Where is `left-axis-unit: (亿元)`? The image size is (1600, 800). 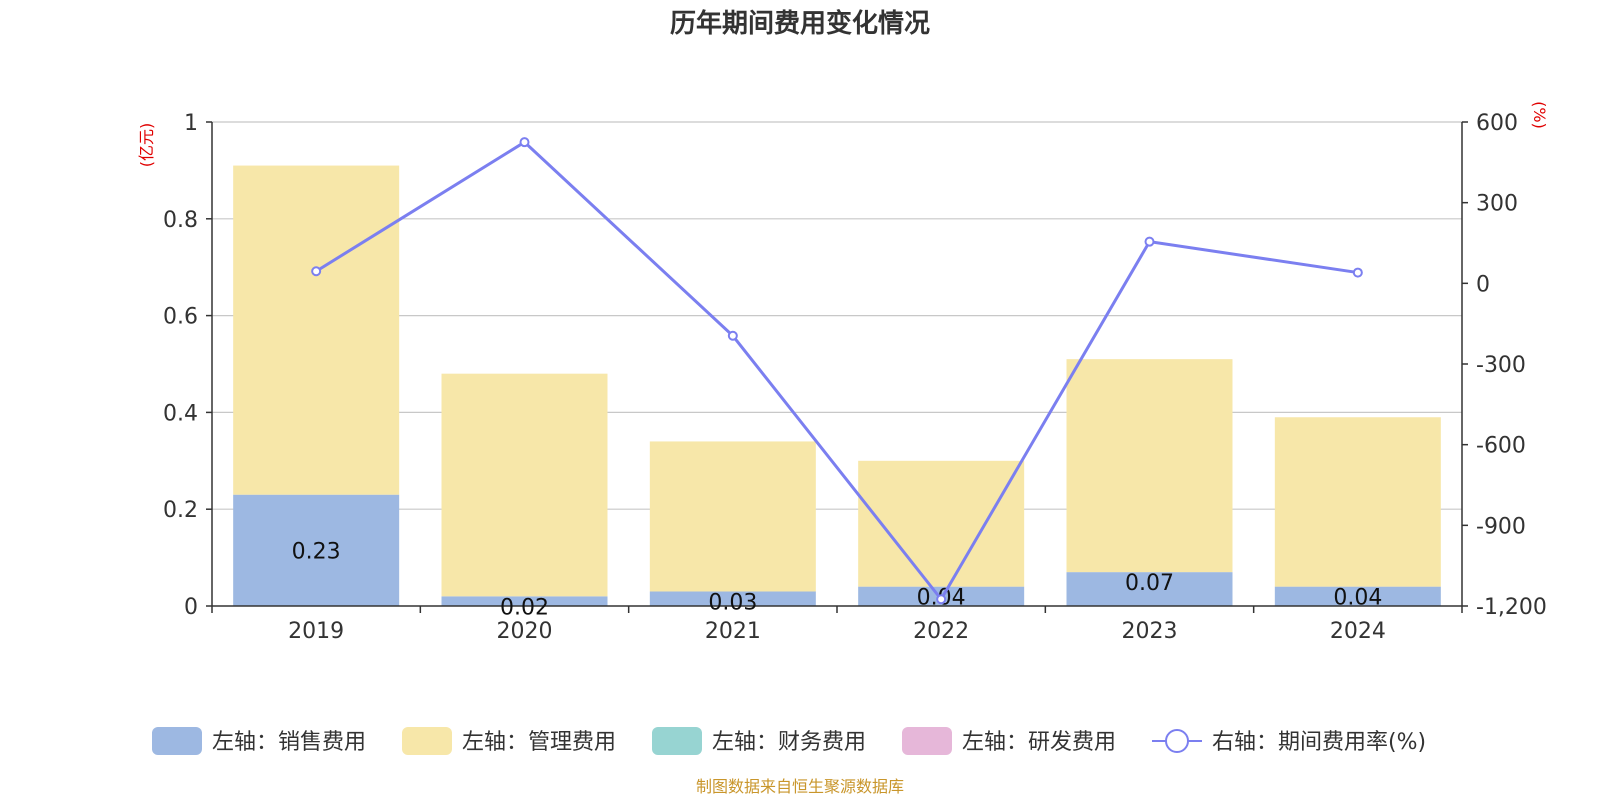
left-axis-unit: (亿元) is located at coordinates (146, 145).